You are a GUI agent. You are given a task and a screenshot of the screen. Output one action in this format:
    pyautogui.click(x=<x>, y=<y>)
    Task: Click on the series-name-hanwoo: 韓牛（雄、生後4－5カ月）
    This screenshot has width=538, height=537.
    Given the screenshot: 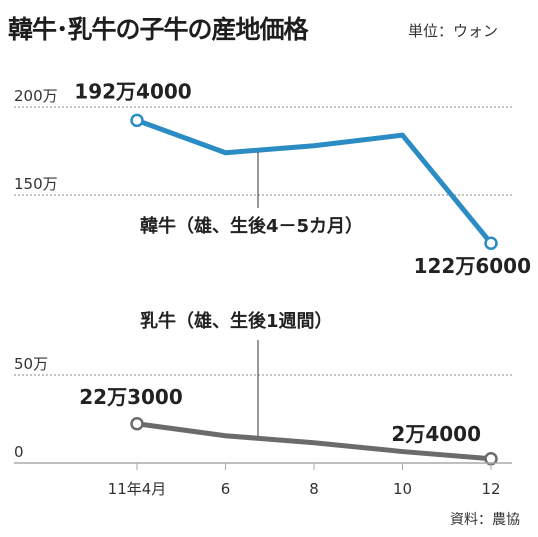 What is the action you would take?
    pyautogui.click(x=251, y=226)
    